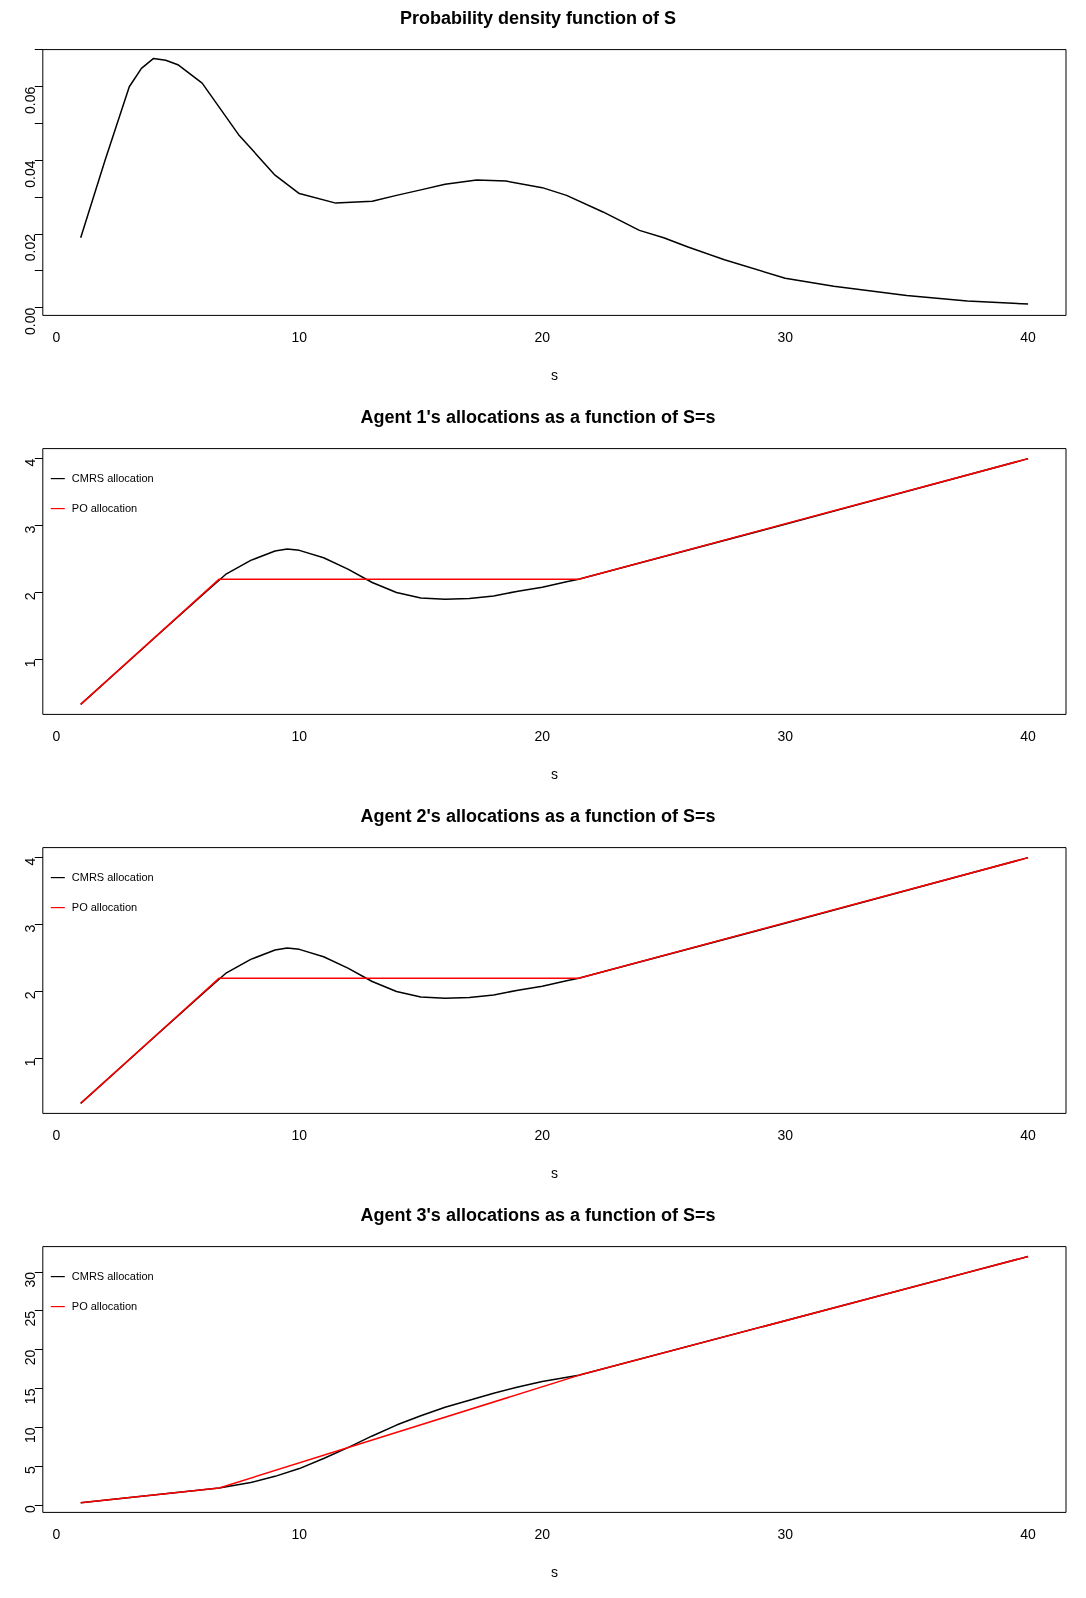 This screenshot has width=1086, height=1598. I want to click on y-tick-label: 0.00, so click(29, 321).